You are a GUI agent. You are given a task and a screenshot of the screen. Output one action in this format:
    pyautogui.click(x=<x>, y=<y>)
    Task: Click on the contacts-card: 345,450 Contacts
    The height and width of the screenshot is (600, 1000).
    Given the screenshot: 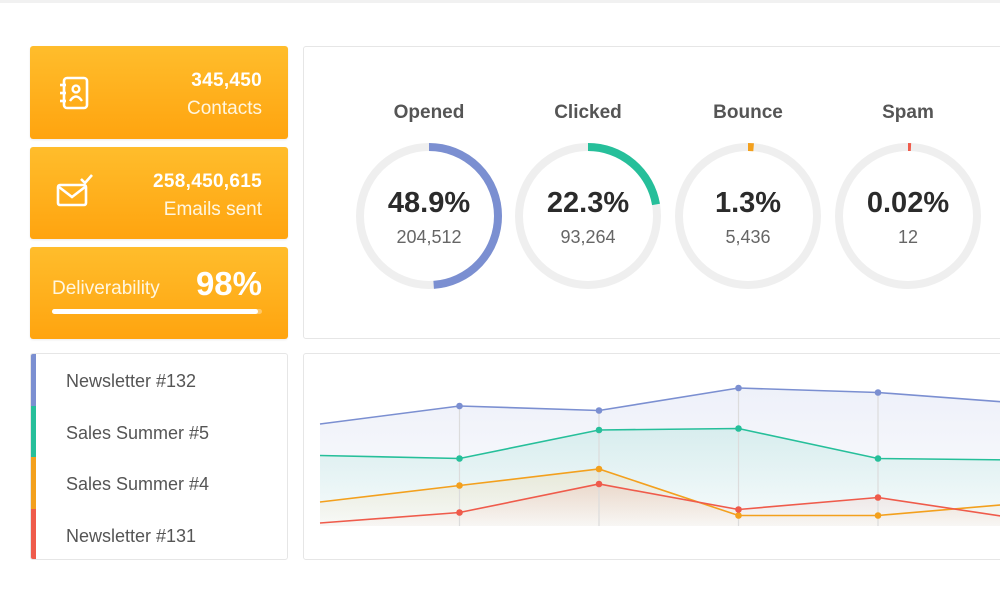 What is the action you would take?
    pyautogui.click(x=159, y=92)
    